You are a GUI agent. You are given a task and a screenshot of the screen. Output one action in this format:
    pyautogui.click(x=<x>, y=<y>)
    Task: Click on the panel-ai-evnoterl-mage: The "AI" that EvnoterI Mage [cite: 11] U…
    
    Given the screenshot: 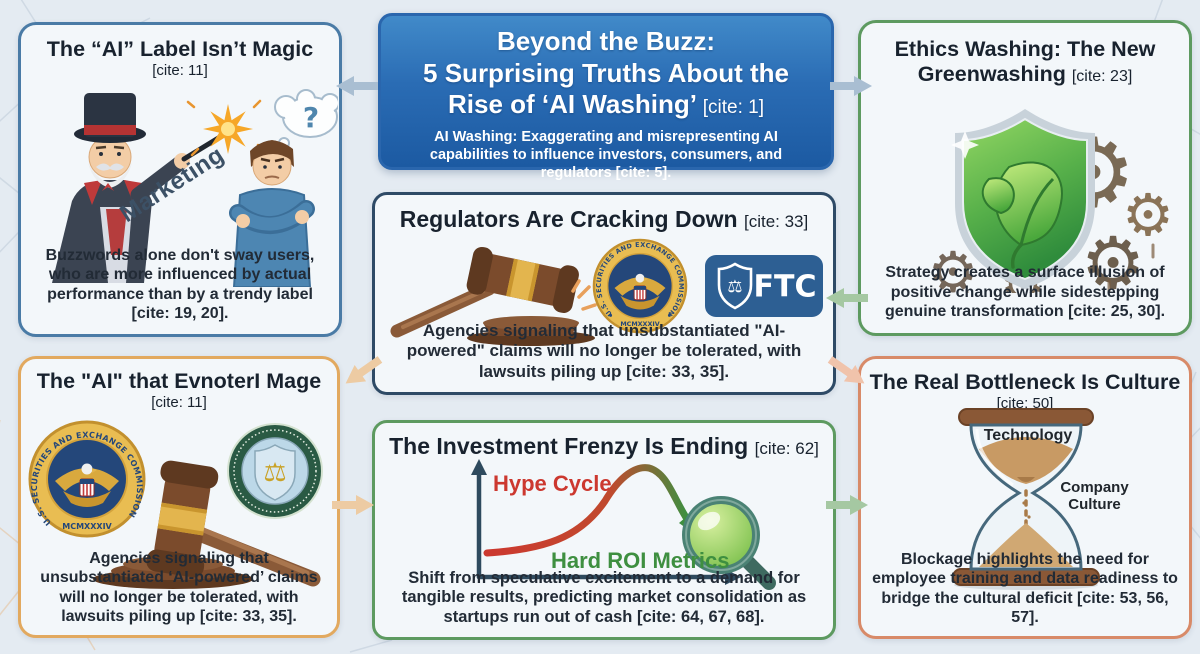 What is the action you would take?
    pyautogui.click(x=179, y=497)
    